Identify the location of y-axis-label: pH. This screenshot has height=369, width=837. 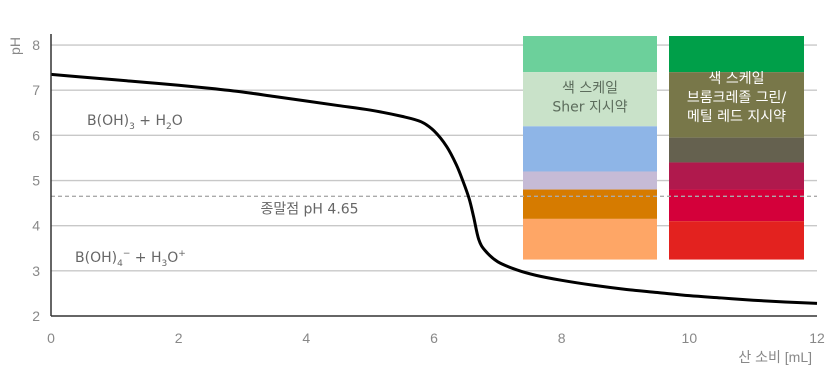
(15, 46).